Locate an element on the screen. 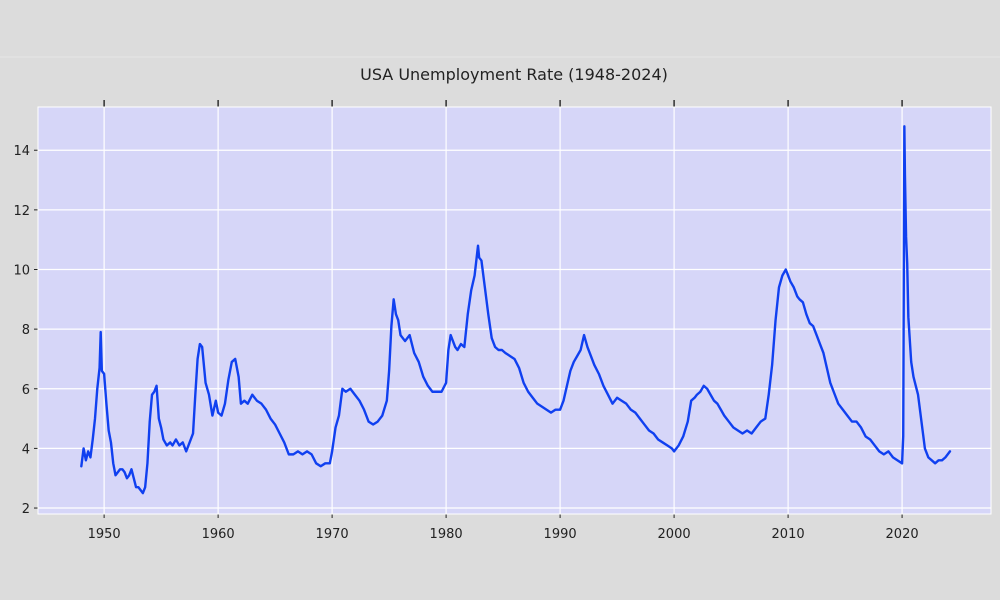  y-tick-labels: 2 4 6 8 10 12 14 is located at coordinates (21, 330).